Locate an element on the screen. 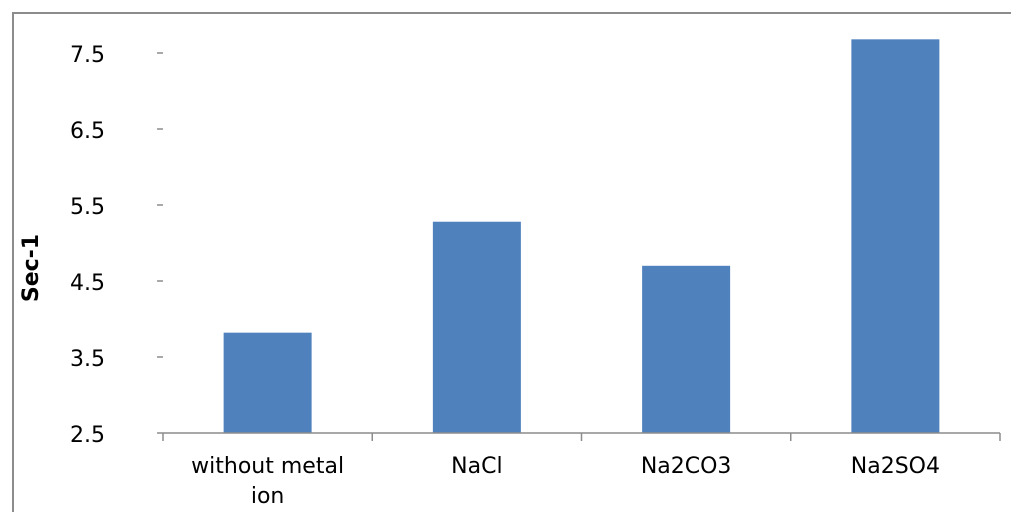 The image size is (1014, 513). y-tick-label: 7.5 is located at coordinates (87, 55).